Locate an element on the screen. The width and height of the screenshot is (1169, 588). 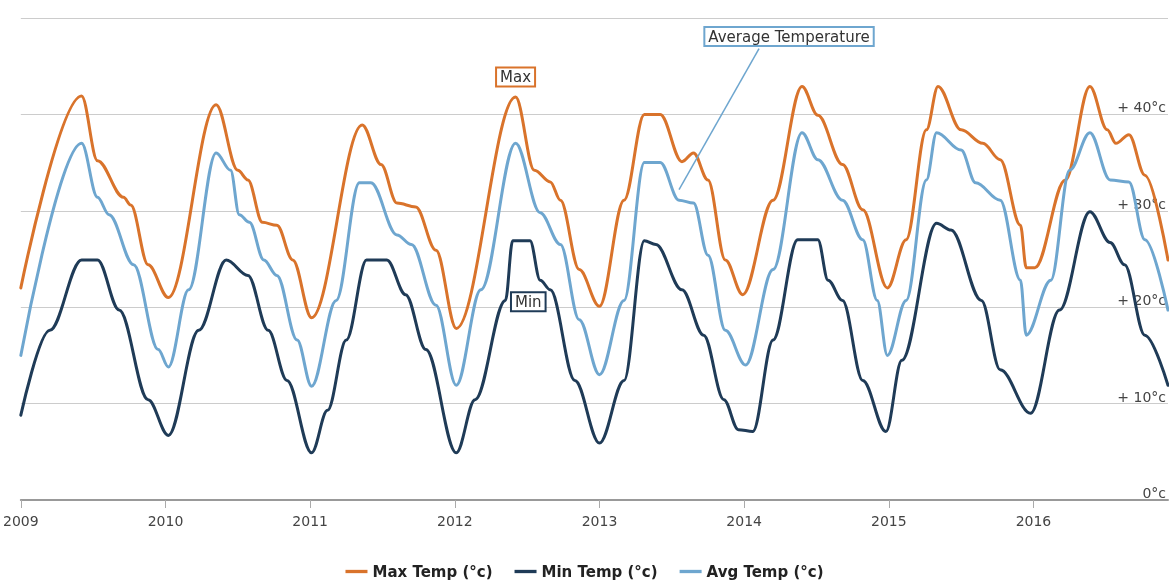
annotation: Average Temperature is located at coordinates (789, 36).